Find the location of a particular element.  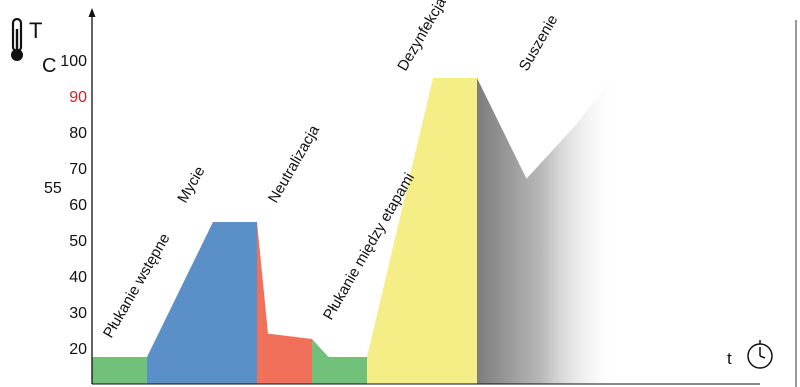

y-tick-label: 80 is located at coordinates (78, 133).